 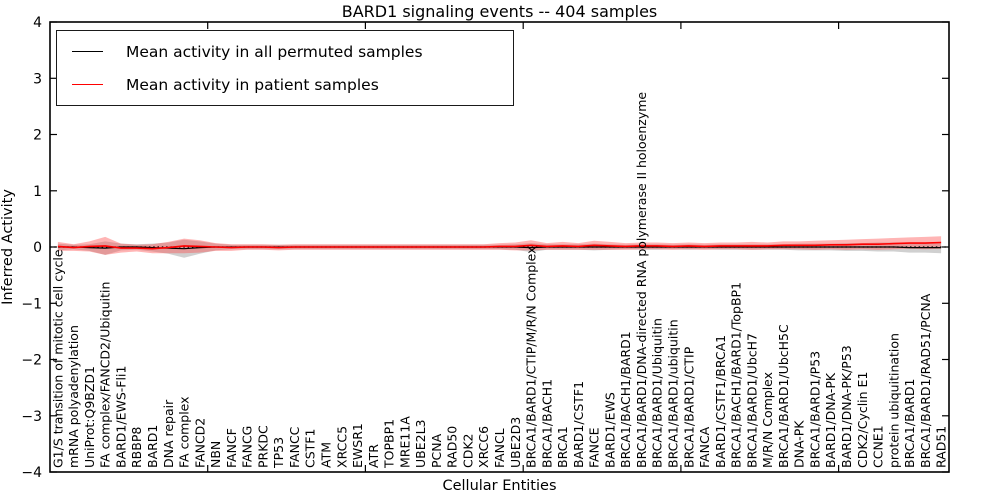 What do you see at coordinates (609, 430) in the screenshot?
I see `x-tick-label: BARD1/EWS` at bounding box center [609, 430].